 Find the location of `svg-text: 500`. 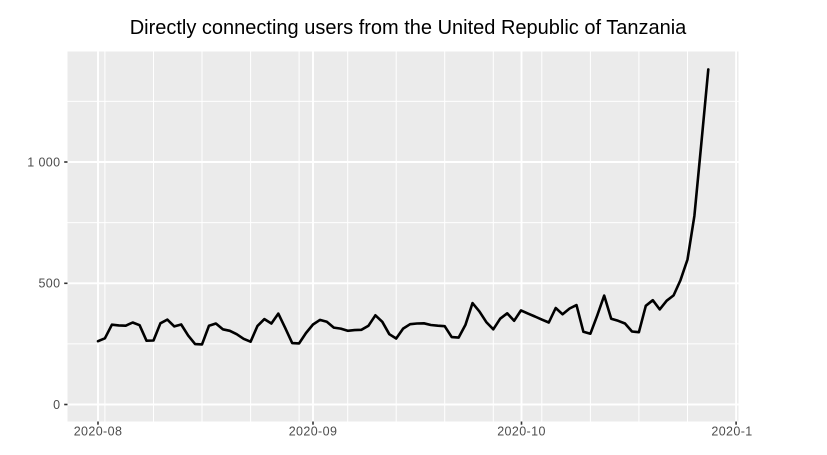

svg-text: 500 is located at coordinates (49, 284).